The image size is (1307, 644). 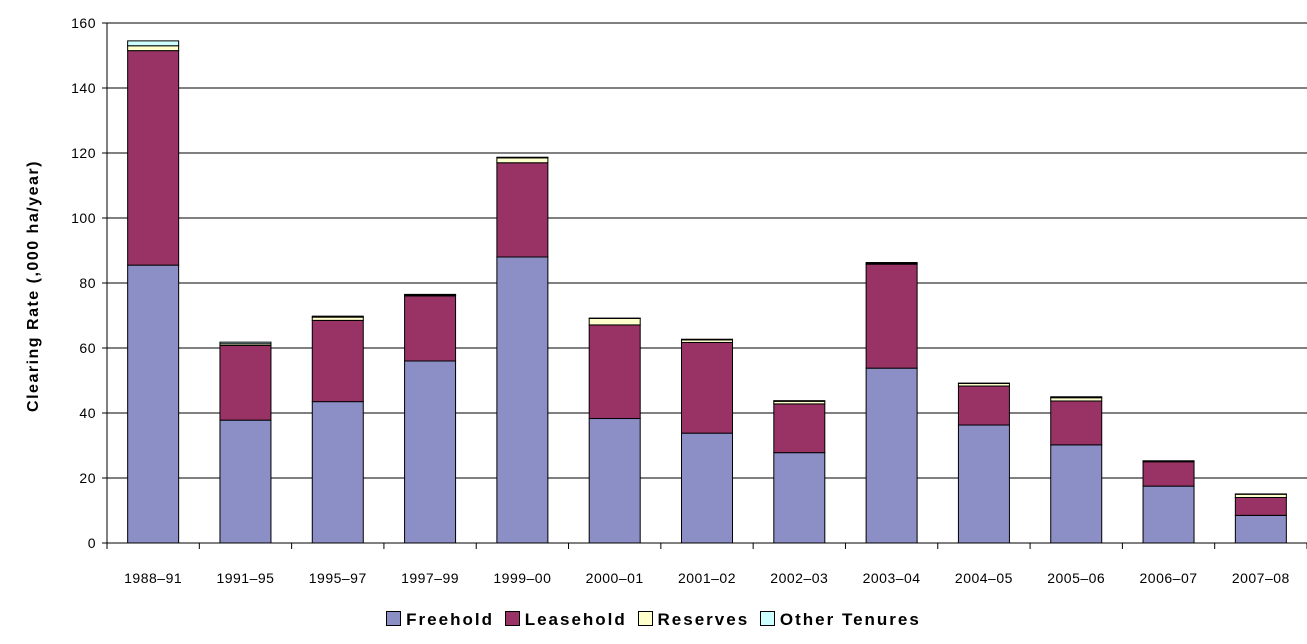 I want to click on legend-swatch-leasehold, so click(x=512, y=618).